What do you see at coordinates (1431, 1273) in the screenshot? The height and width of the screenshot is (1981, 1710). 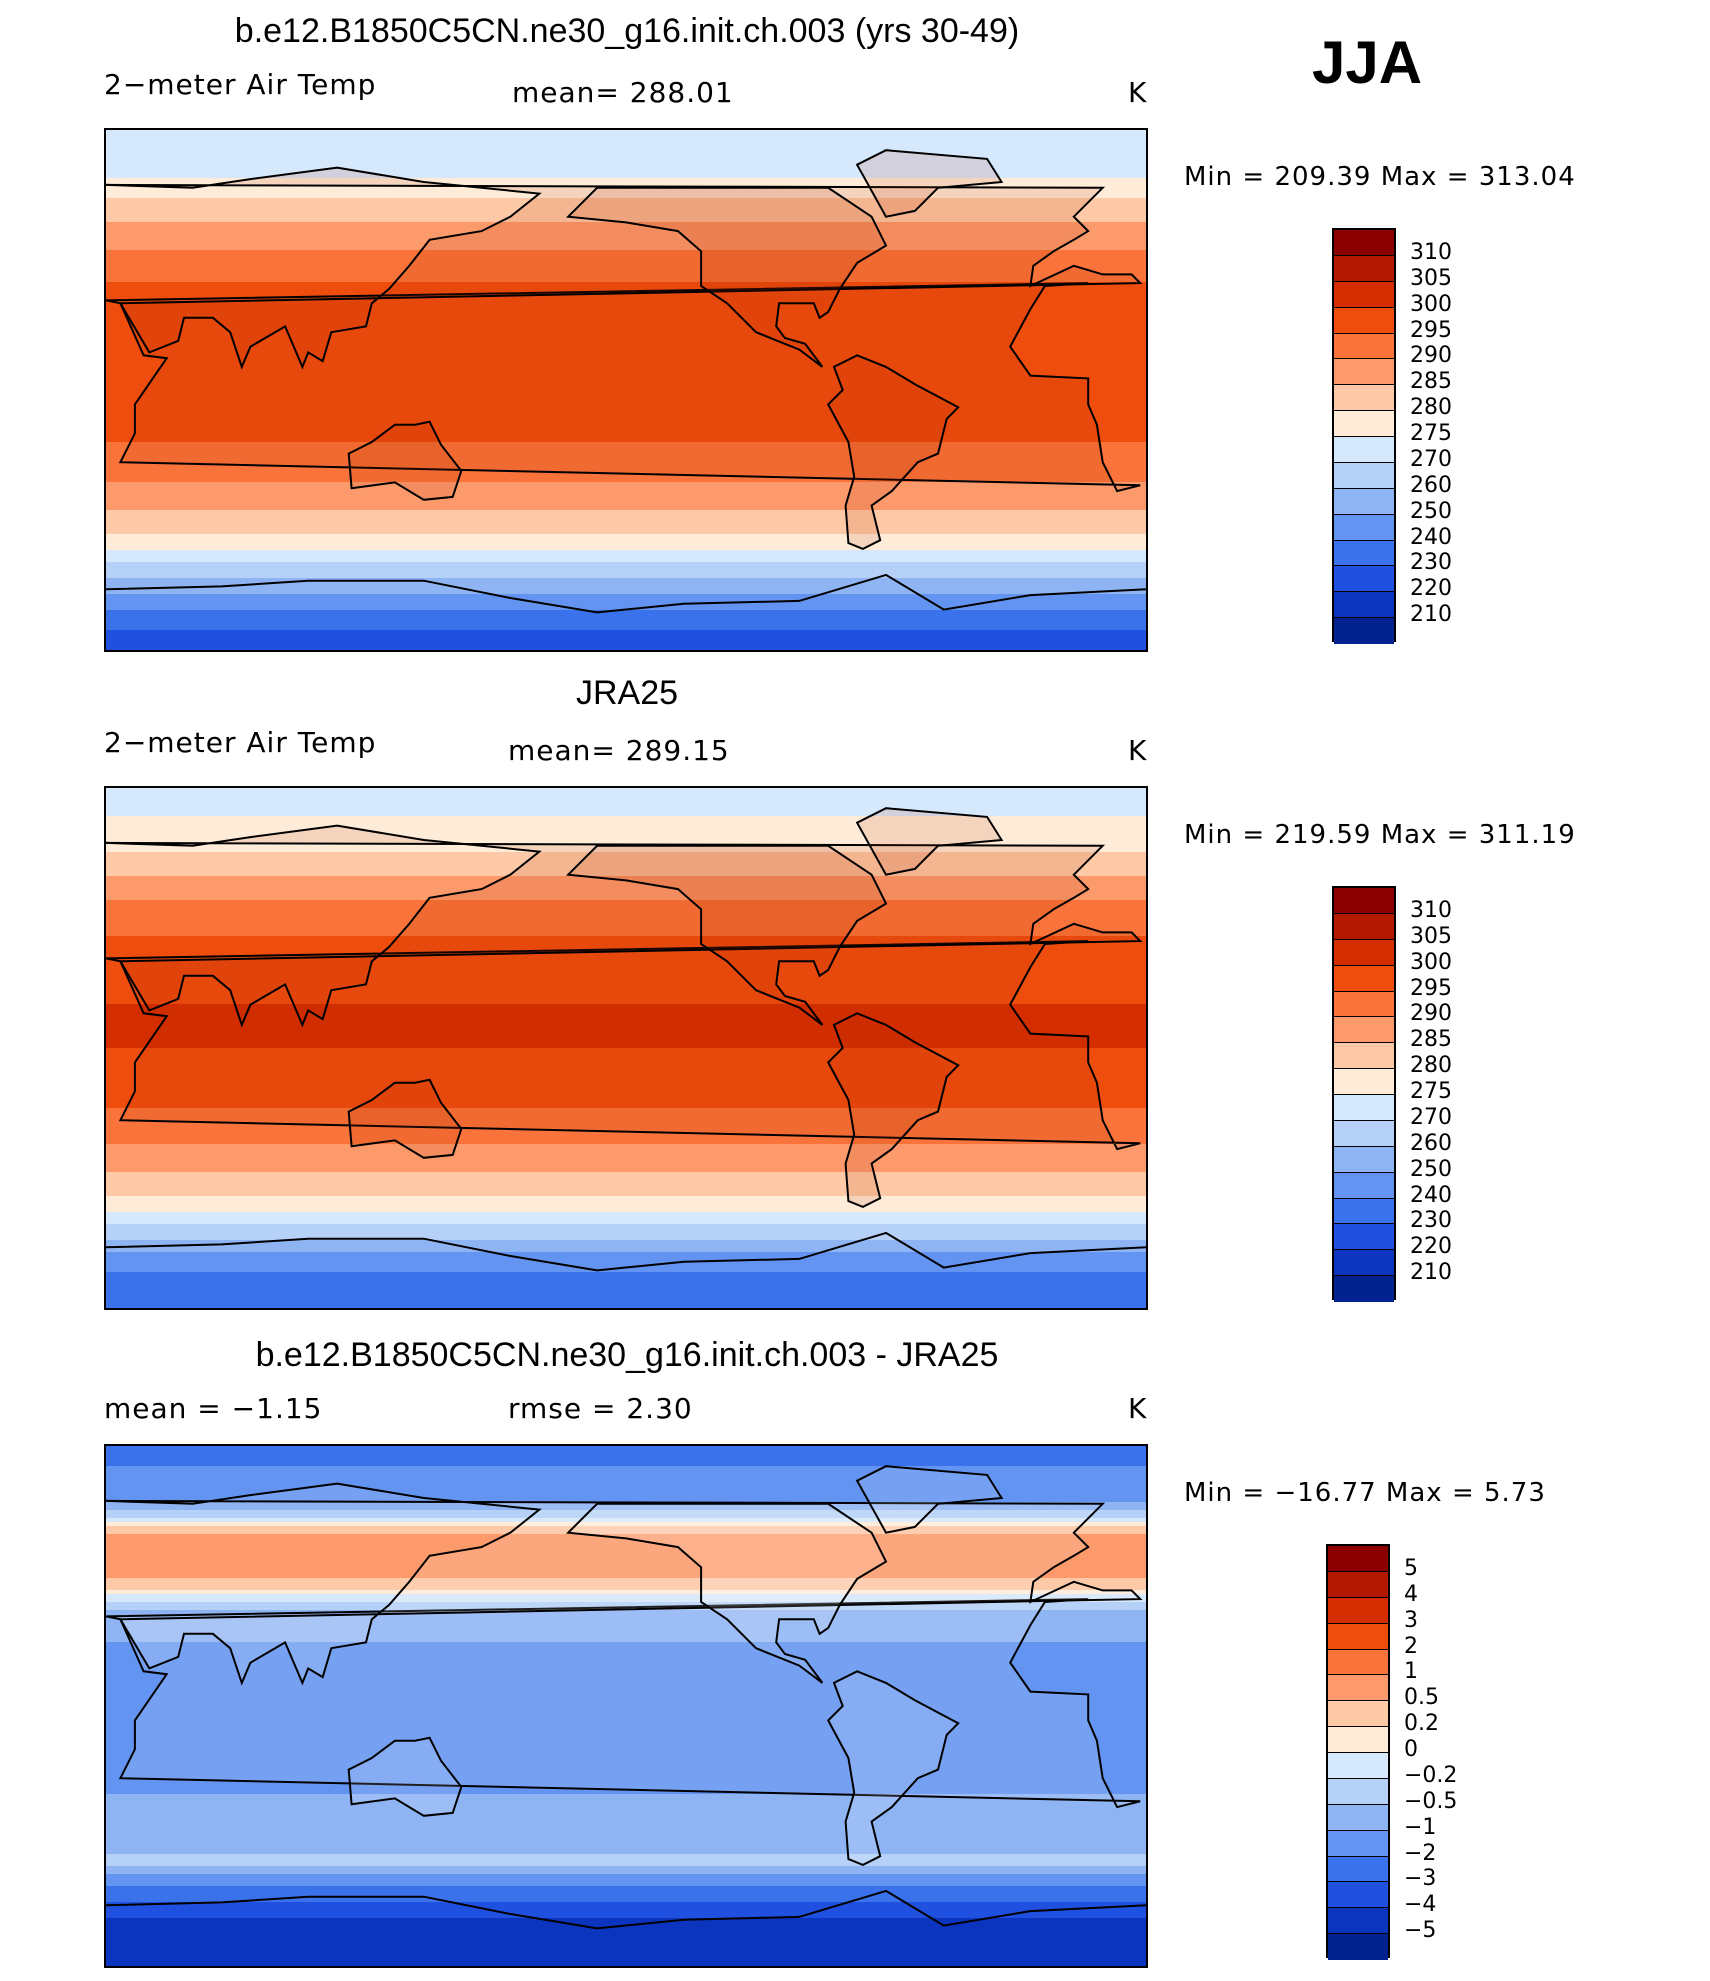 I see `colorbar-tick-label: 210` at bounding box center [1431, 1273].